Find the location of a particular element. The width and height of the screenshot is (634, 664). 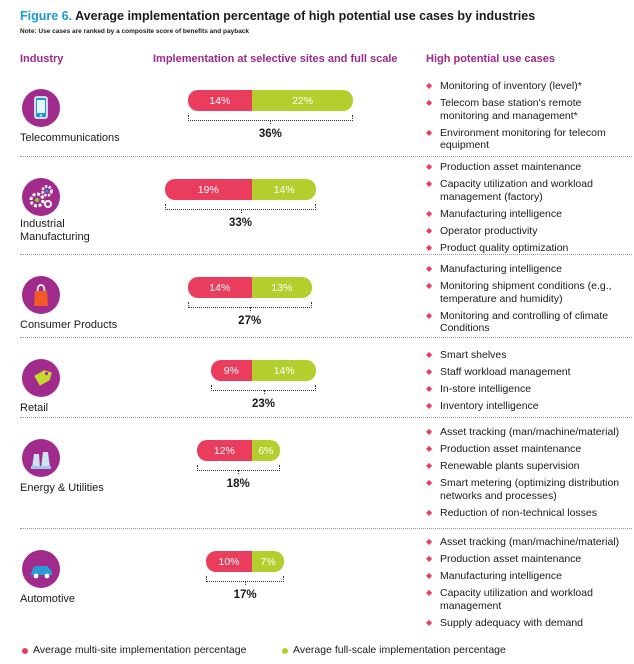

total-percentage: 33% is located at coordinates (240, 223).